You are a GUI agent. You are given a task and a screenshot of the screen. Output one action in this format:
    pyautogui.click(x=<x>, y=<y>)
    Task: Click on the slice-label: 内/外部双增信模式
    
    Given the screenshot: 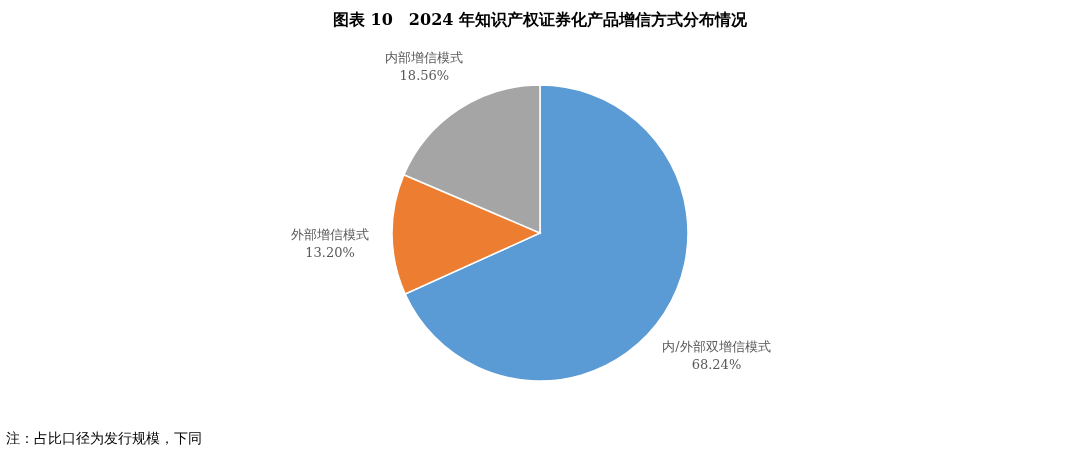 What is the action you would take?
    pyautogui.click(x=716, y=346)
    